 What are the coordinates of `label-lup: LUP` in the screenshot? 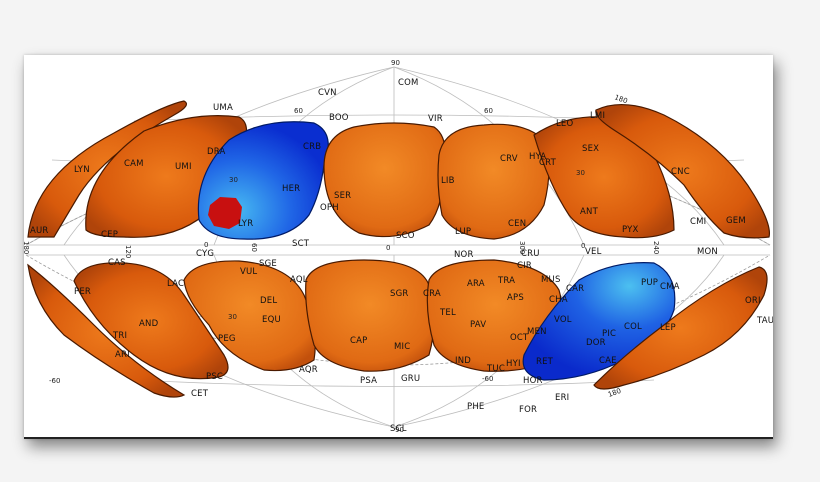 It's located at (463, 232).